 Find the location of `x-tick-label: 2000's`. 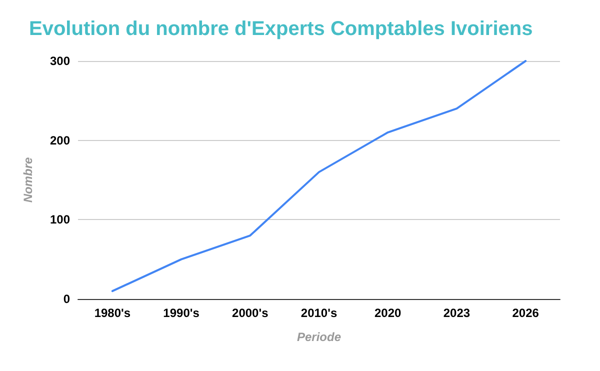

x-tick-label: 2000's is located at coordinates (250, 313).